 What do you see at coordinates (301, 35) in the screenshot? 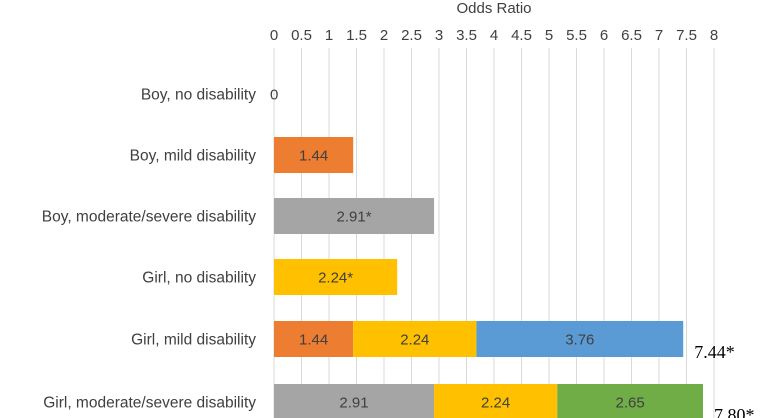
I see `tick-label: 0.5` at bounding box center [301, 35].